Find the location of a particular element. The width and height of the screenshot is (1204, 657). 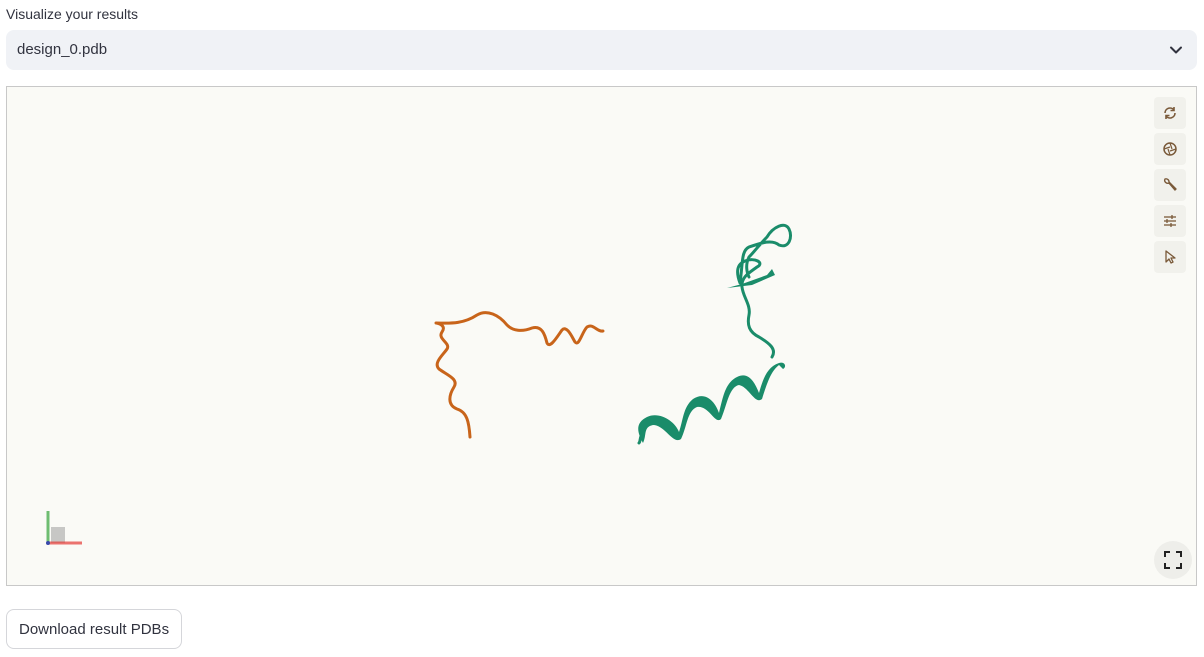

download-pdbs-button: Download result PDBs is located at coordinates (94, 629).